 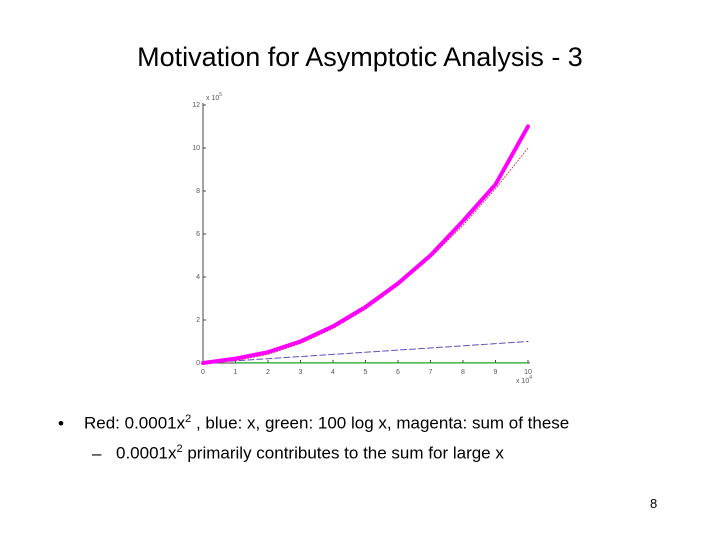 I want to click on page-number: 8, so click(x=654, y=503).